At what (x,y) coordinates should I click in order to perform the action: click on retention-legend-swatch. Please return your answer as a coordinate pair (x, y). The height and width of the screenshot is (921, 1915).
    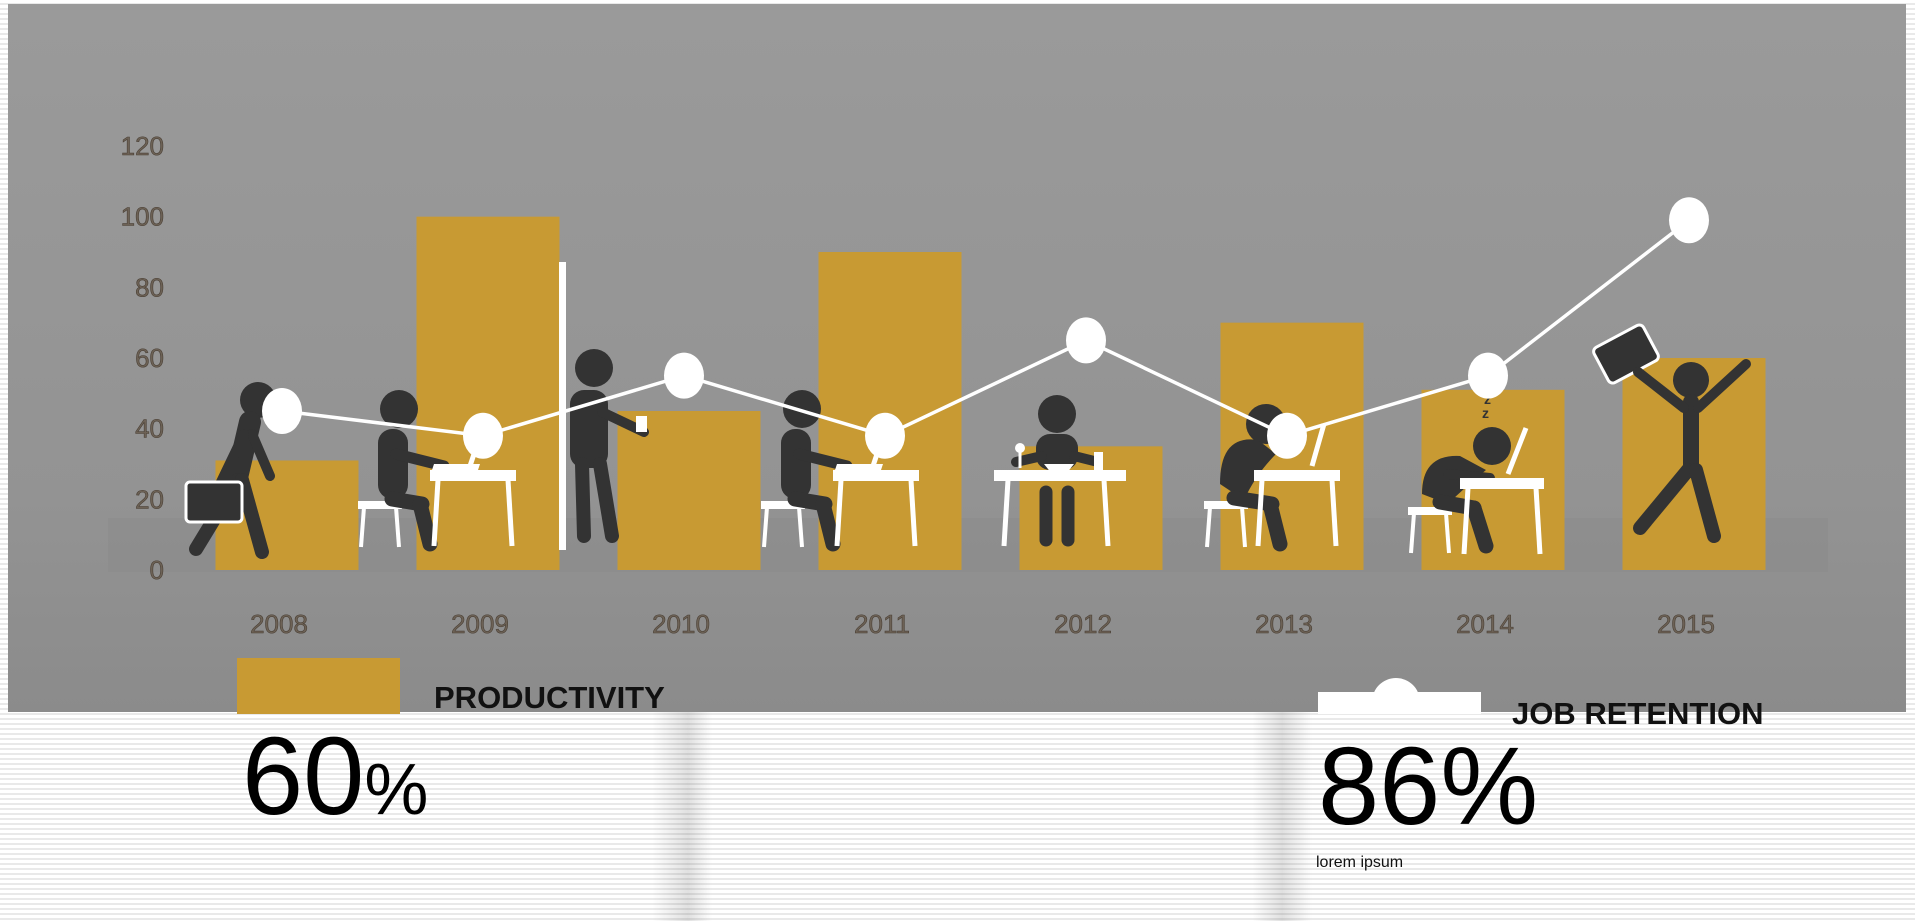
    Looking at the image, I should click on (1399, 696).